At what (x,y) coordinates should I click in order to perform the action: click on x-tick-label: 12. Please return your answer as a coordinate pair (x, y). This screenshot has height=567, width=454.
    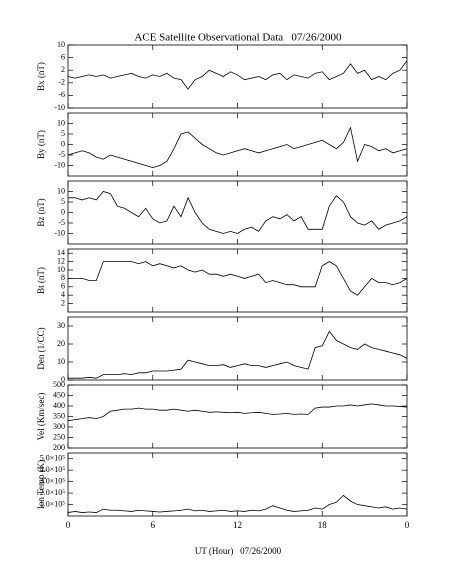
    Looking at the image, I should click on (237, 525).